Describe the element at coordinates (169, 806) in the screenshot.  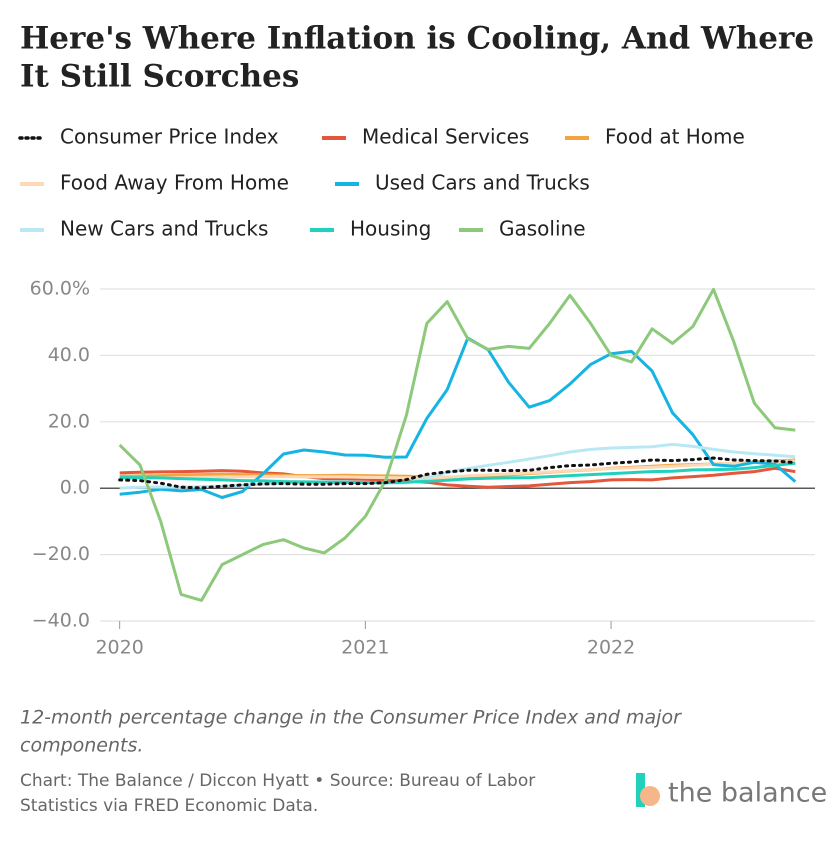
I see `source: Statistics via FRED Economic Data.` at that location.